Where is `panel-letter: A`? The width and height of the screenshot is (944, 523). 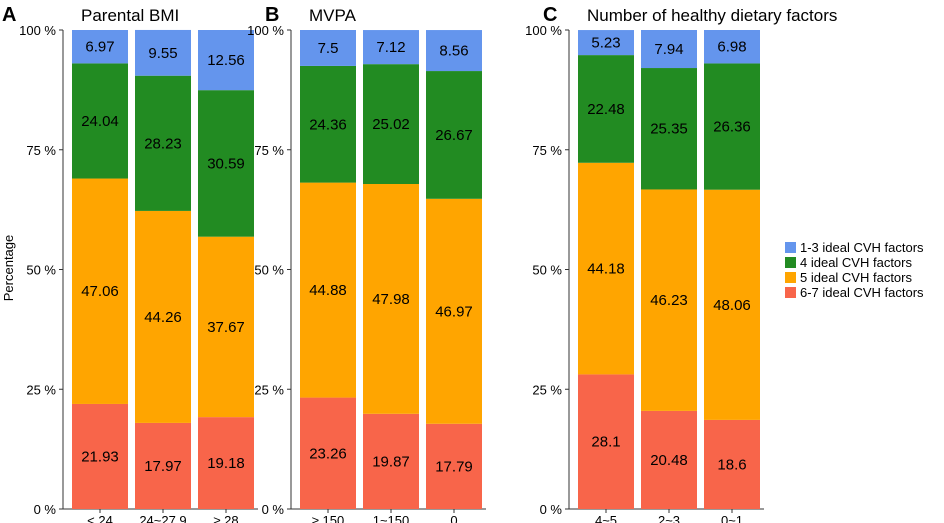
panel-letter: A is located at coordinates (9, 15).